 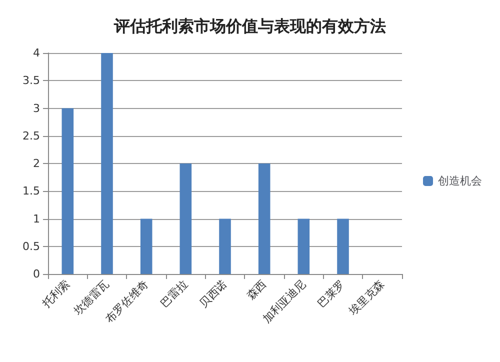 What do you see at coordinates (55, 294) in the screenshot?
I see `x-tick-label: 托利索` at bounding box center [55, 294].